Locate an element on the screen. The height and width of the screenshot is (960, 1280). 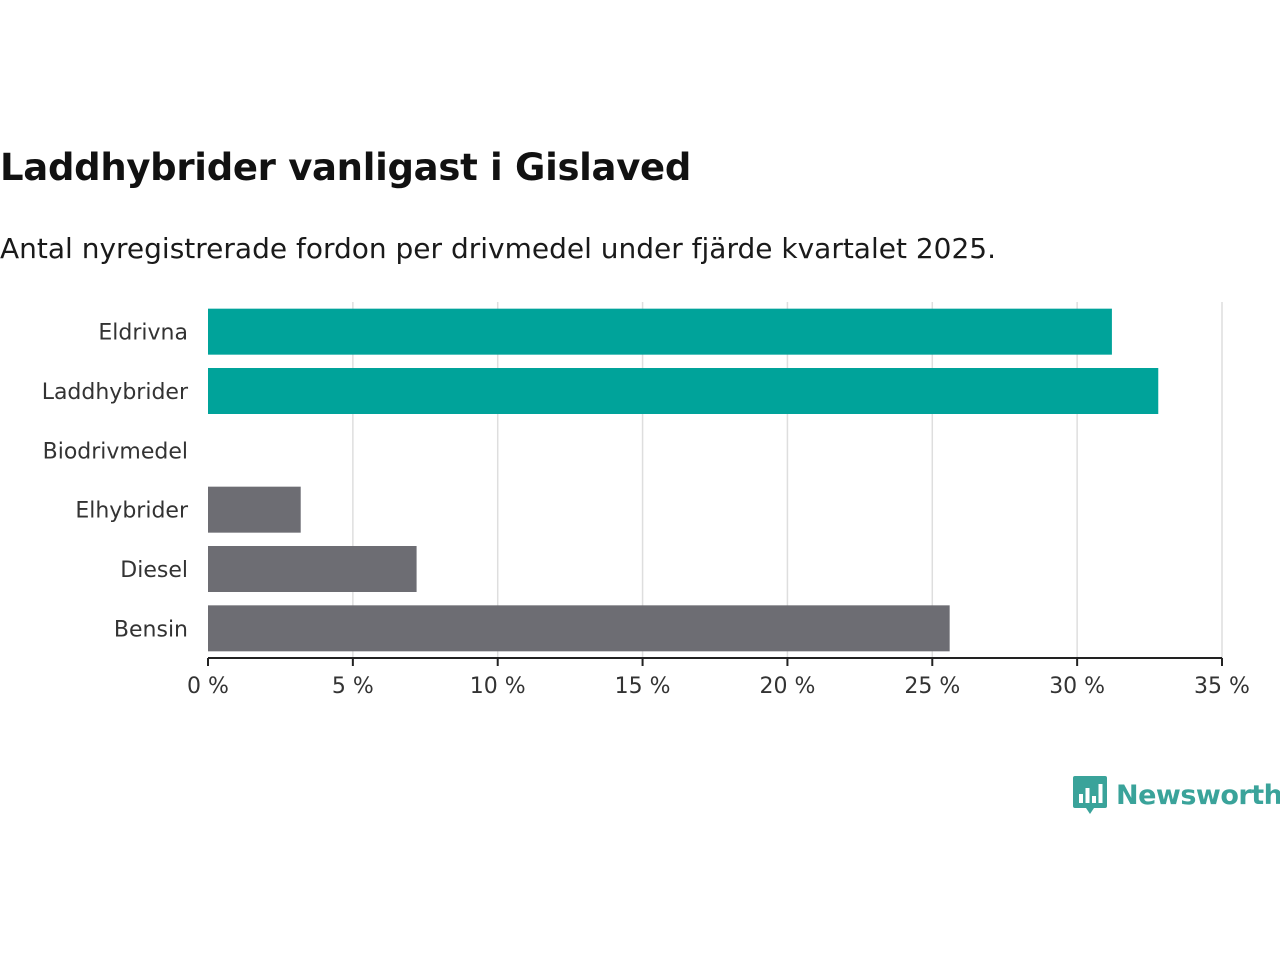
category-label: Elhybrider is located at coordinates (132, 511).